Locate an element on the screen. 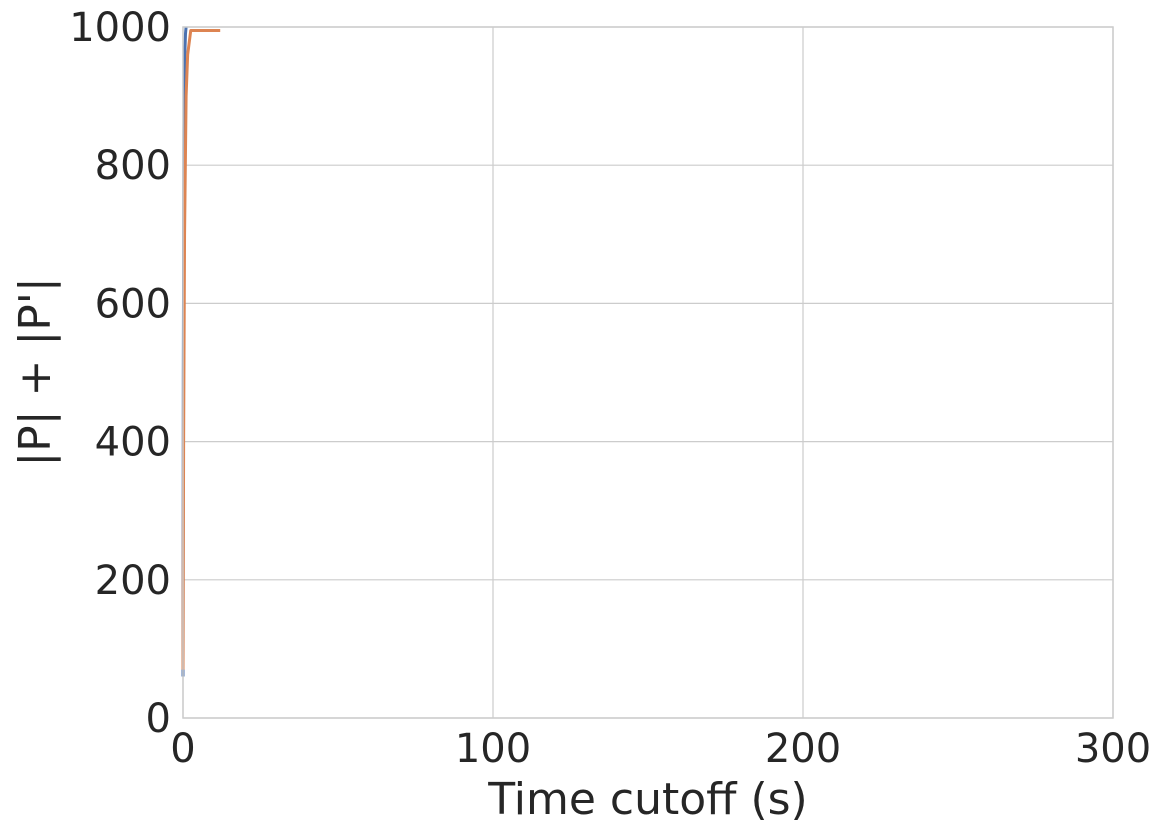 This screenshot has width=1163, height=838. y-tick-label: 400 is located at coordinates (133, 443).